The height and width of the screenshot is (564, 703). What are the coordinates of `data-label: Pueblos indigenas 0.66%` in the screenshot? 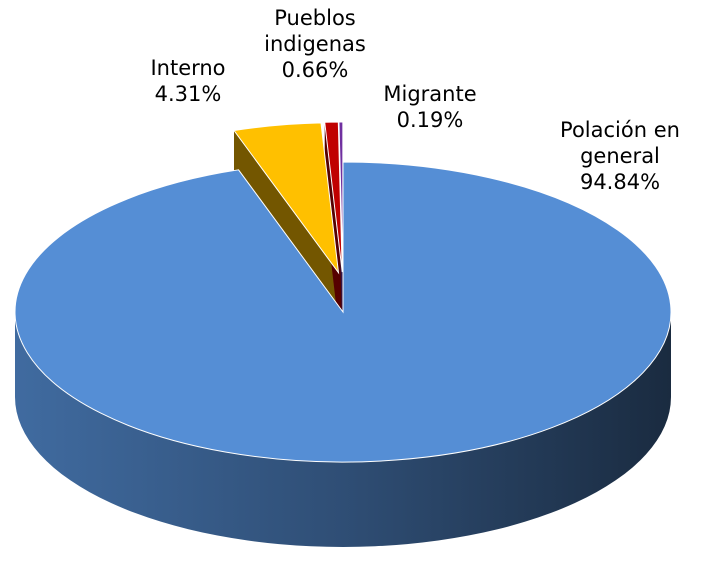 It's located at (315, 44).